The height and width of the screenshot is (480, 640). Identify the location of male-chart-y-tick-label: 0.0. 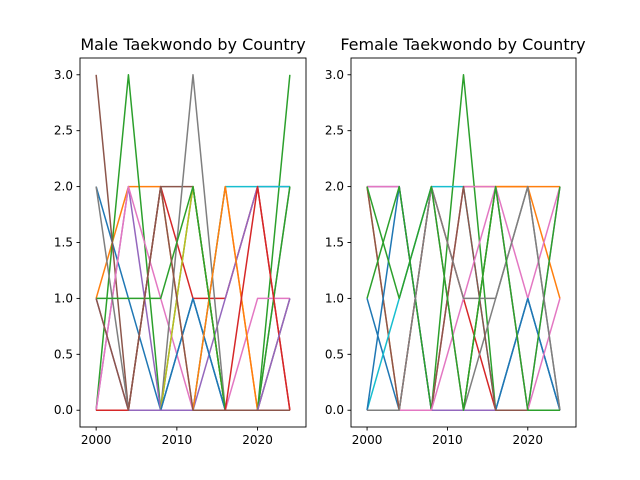
(63, 410).